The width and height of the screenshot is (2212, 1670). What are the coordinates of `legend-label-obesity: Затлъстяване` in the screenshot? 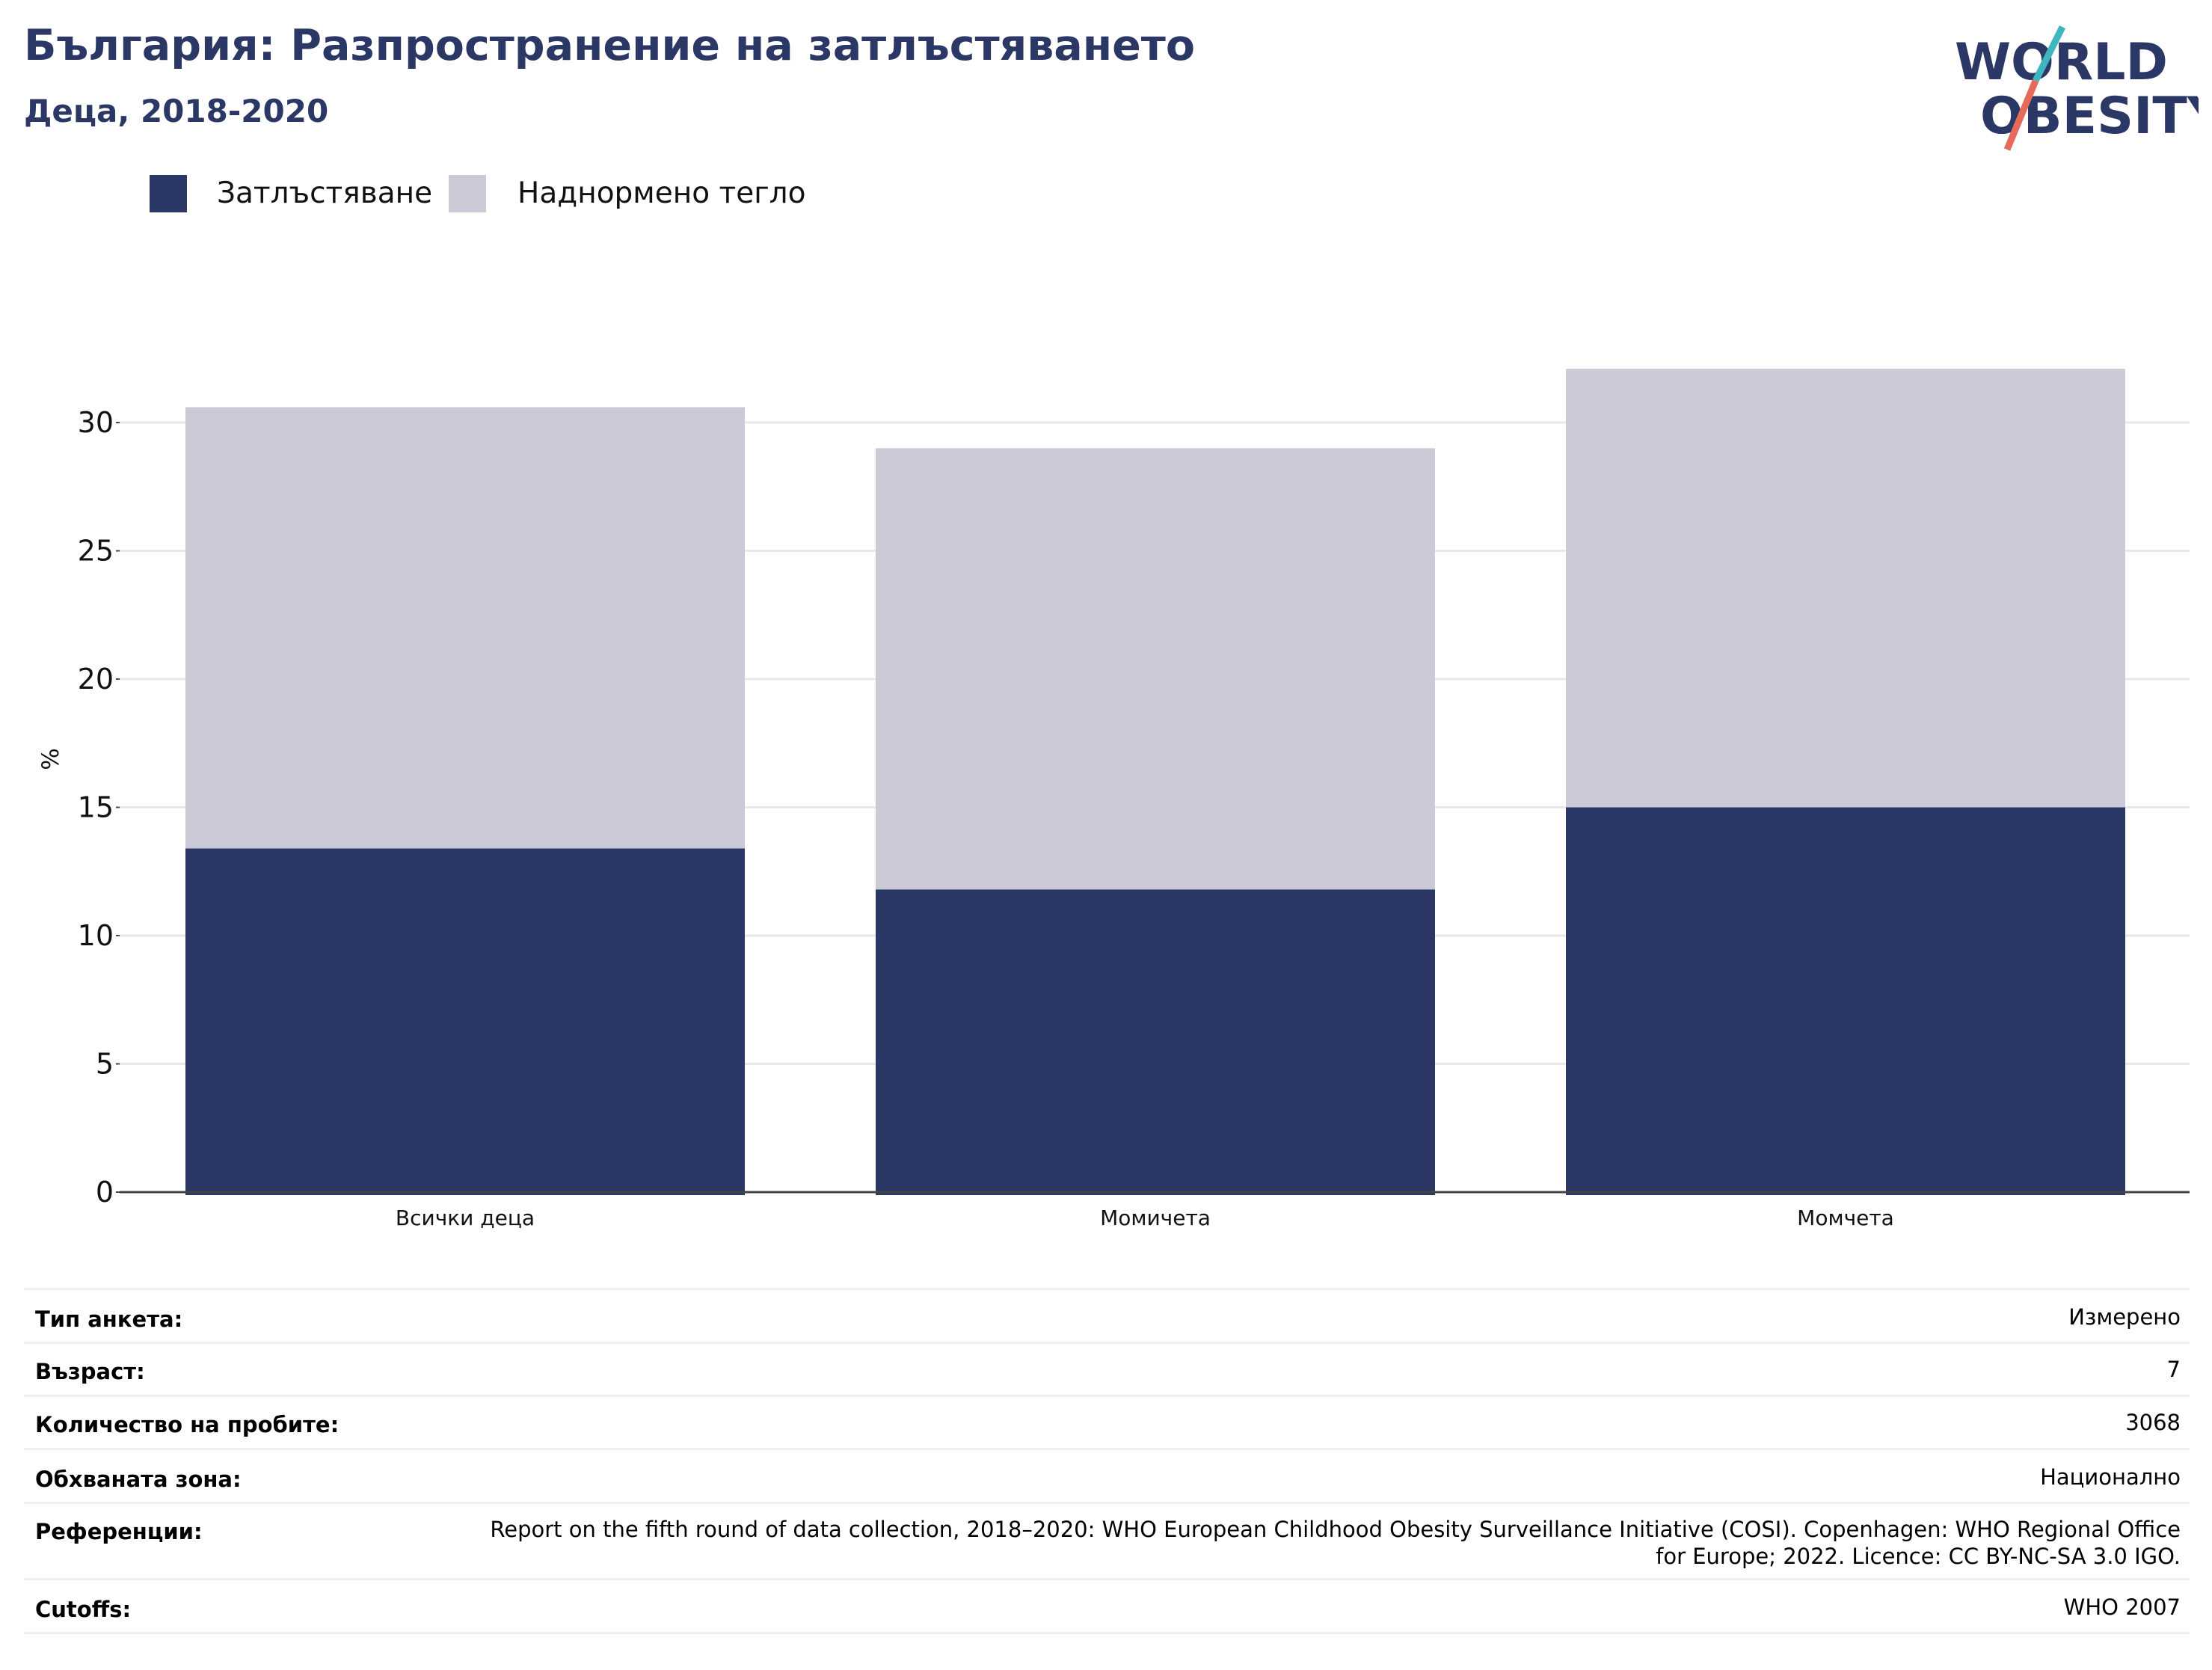 It's located at (325, 193).